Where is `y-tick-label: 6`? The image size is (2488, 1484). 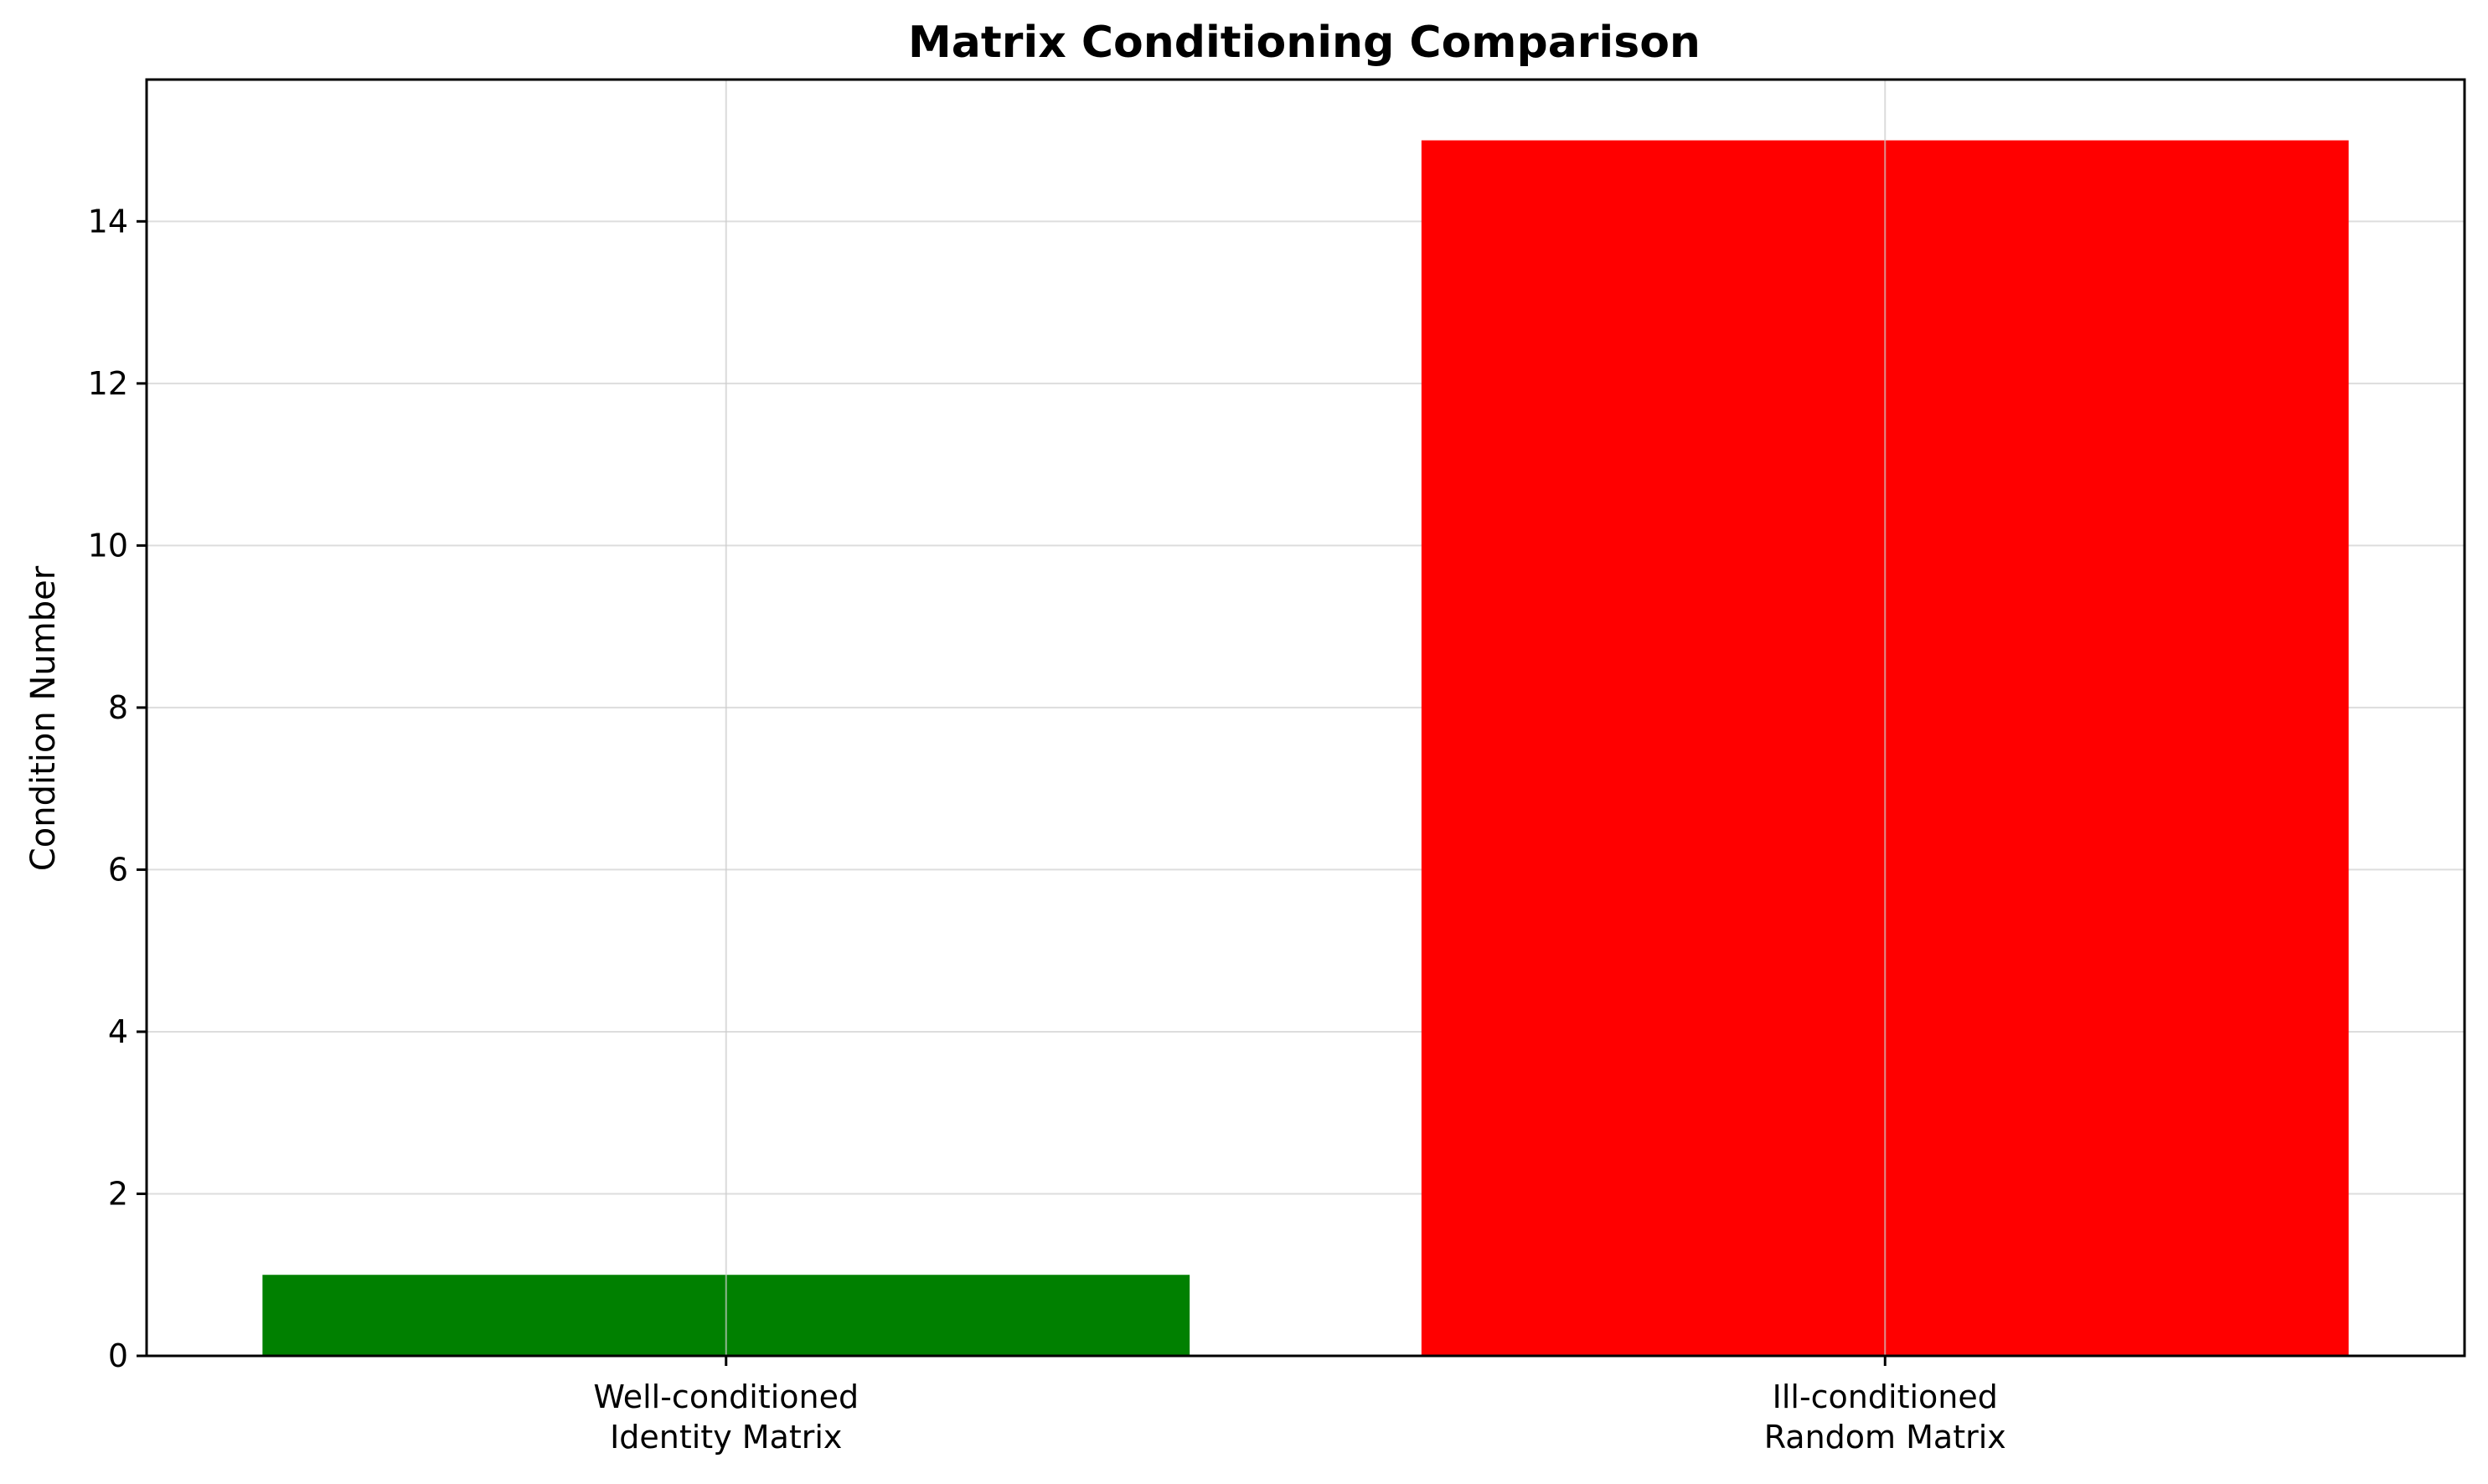
y-tick-label: 6 is located at coordinates (118, 869).